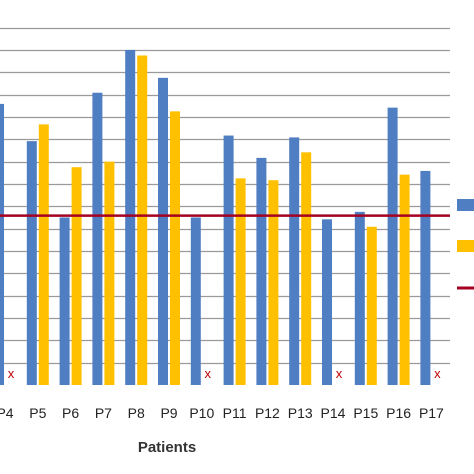  What do you see at coordinates (228, 260) in the screenshot?
I see `bar-series-1-p11` at bounding box center [228, 260].